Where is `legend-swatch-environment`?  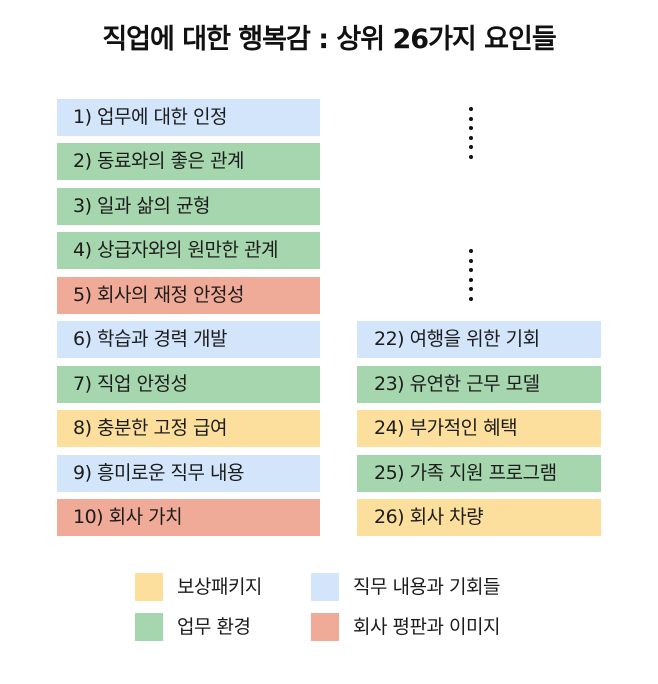 legend-swatch-environment is located at coordinates (149, 627).